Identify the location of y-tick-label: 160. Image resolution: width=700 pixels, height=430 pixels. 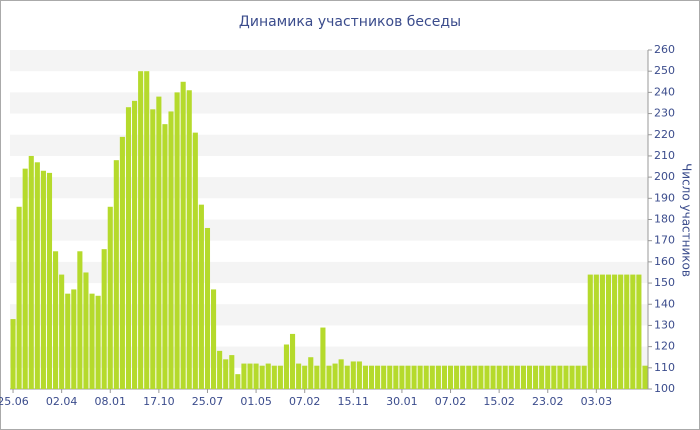
(664, 261).